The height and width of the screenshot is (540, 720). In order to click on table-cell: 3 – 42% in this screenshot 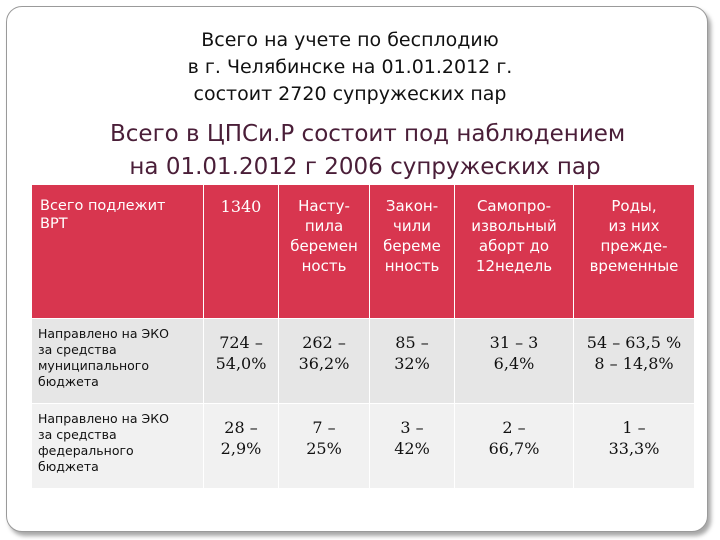, I will do `click(412, 446)`.